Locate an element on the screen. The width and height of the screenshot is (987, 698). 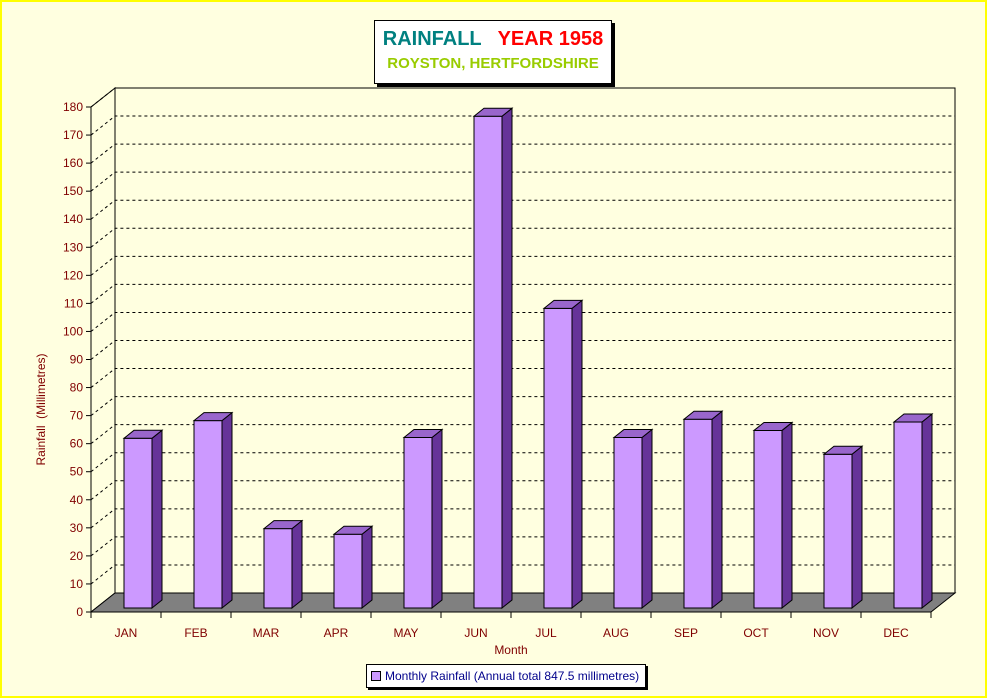
chart-subtitle: ROYSTON, HERTFORDSHIRE is located at coordinates (493, 63).